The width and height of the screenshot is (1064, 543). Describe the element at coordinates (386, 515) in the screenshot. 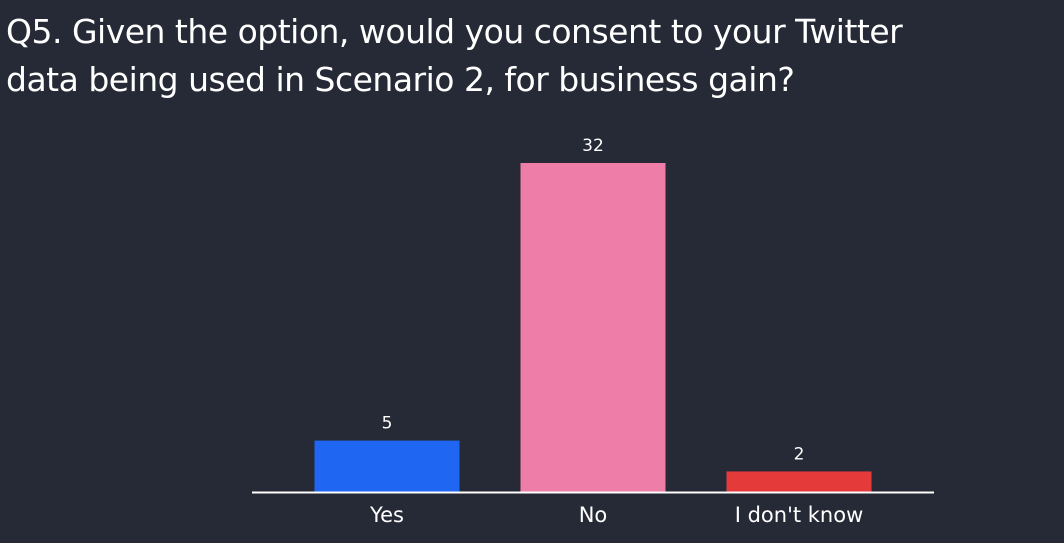

I see `category-label-yes: Yes` at that location.